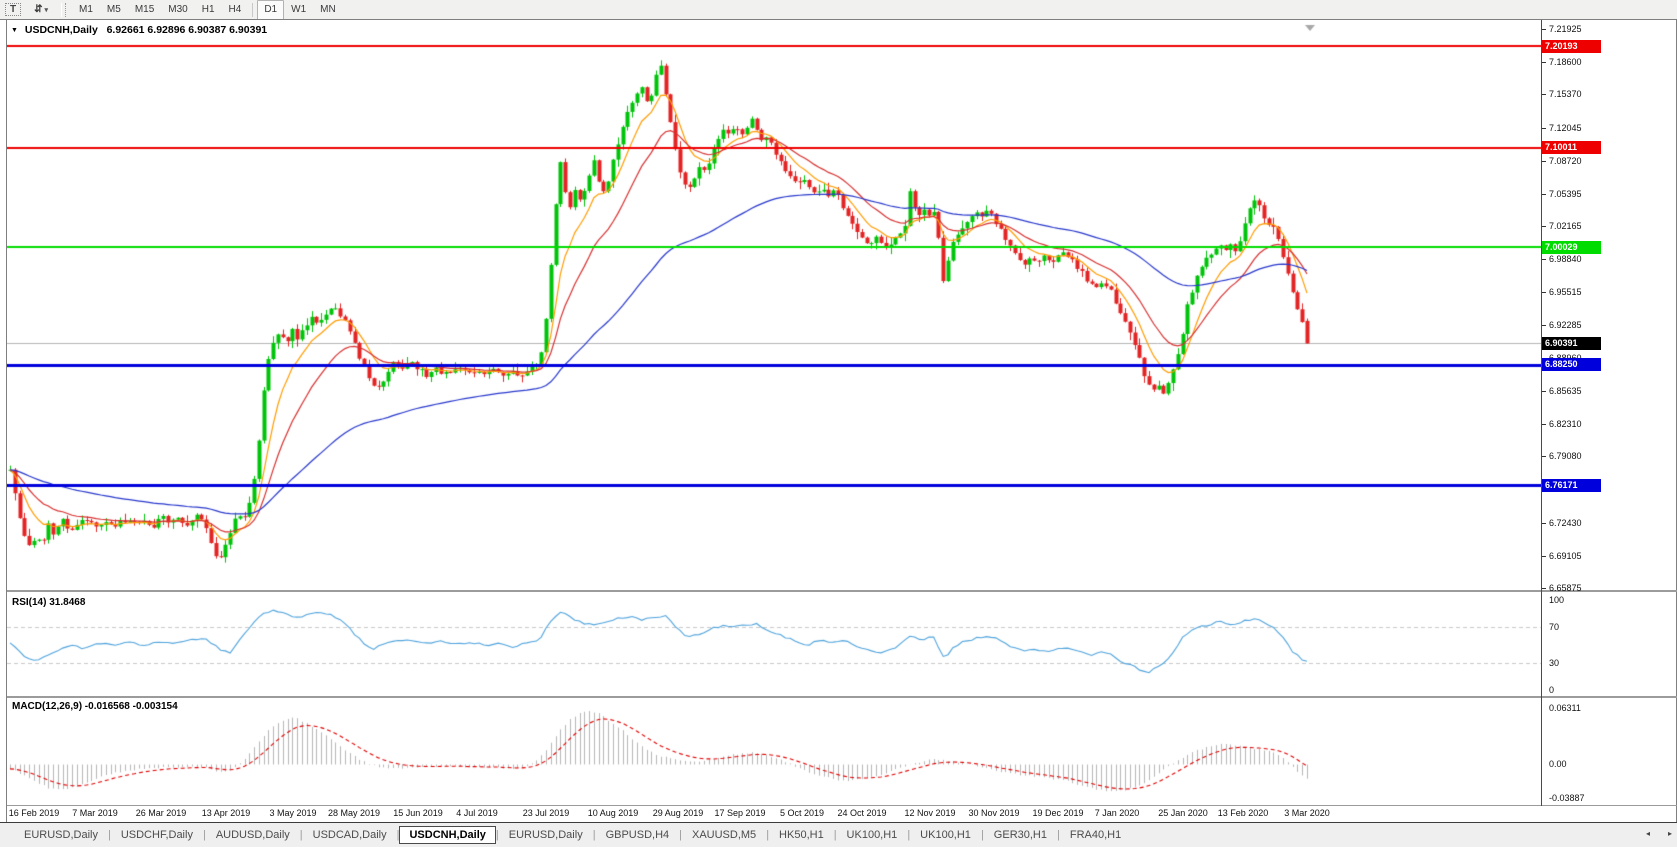  What do you see at coordinates (930, 813) in the screenshot?
I see `date-label: 12 Nov 2019` at bounding box center [930, 813].